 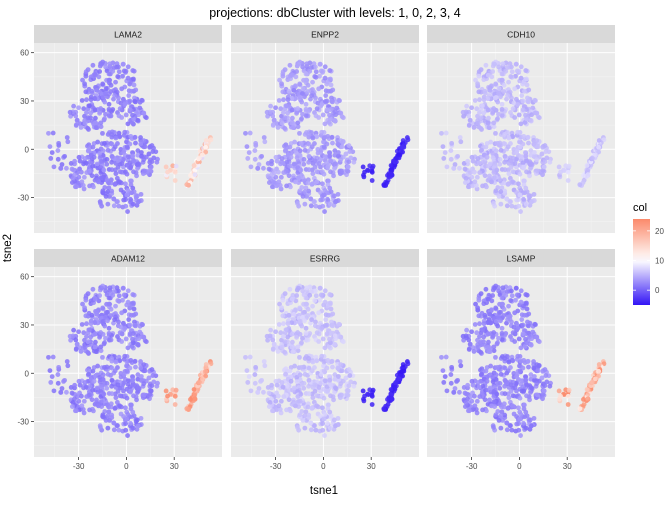 What do you see at coordinates (79, 466) in the screenshot?
I see `x-tick-label: -30` at bounding box center [79, 466].